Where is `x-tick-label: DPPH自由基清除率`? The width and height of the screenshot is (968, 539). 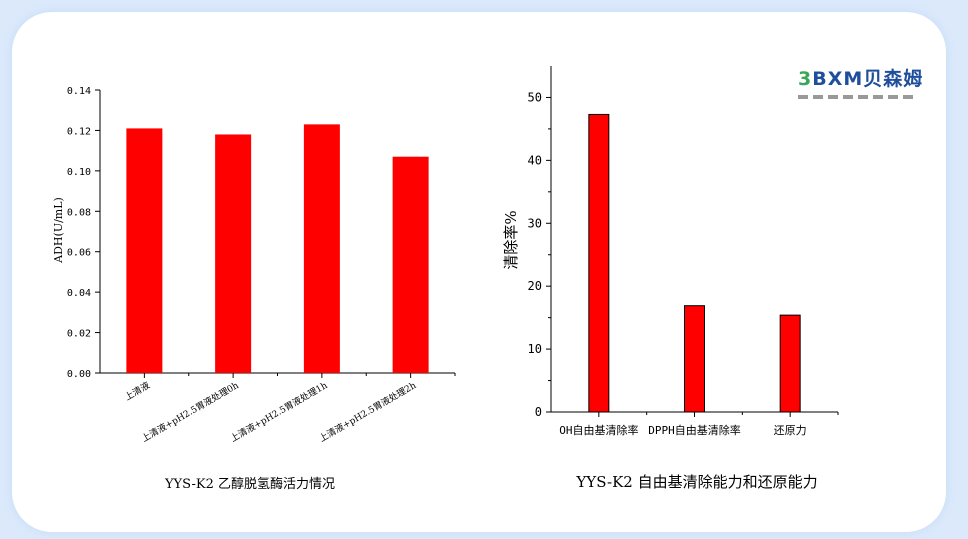 x-tick-label: DPPH自由基清除率 is located at coordinates (694, 430).